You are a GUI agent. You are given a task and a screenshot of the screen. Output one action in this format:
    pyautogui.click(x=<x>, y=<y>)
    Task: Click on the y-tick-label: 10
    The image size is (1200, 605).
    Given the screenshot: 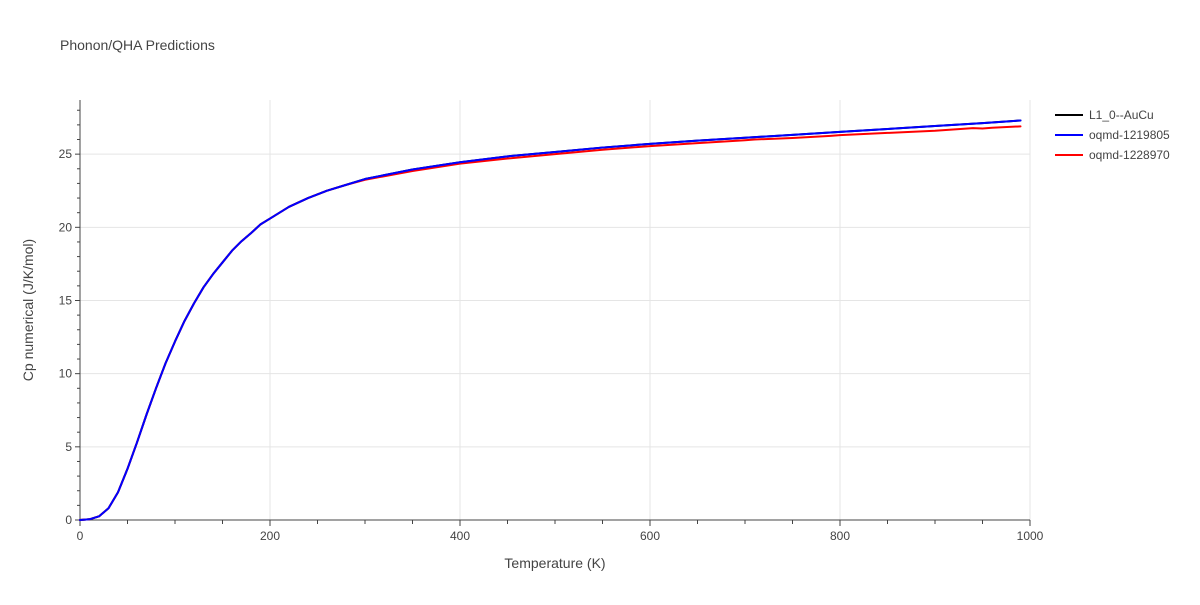 What is the action you would take?
    pyautogui.click(x=66, y=374)
    